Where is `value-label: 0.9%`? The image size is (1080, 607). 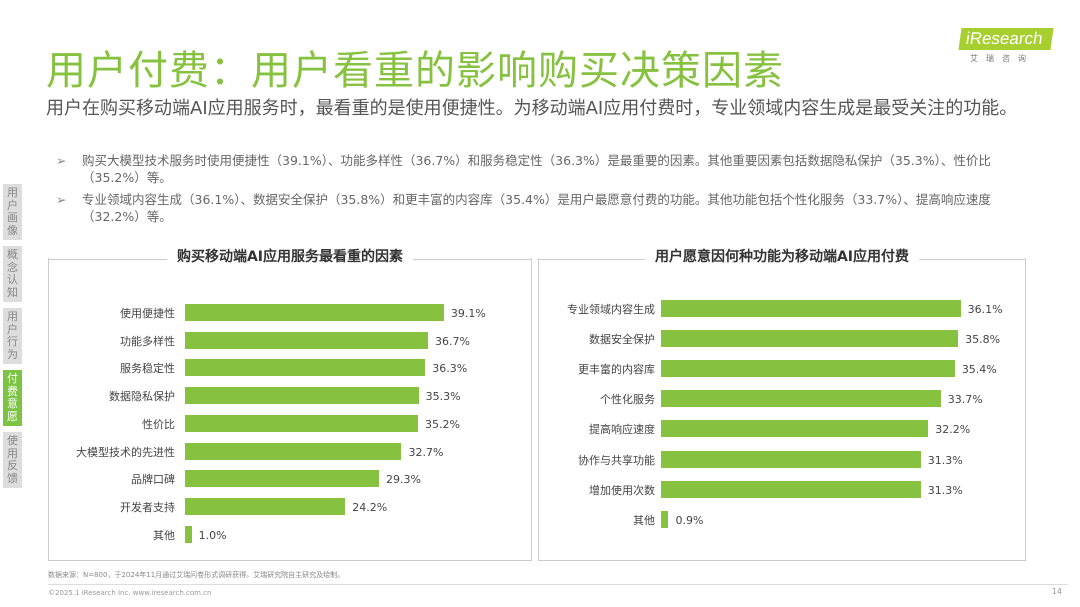 value-label: 0.9% is located at coordinates (689, 520).